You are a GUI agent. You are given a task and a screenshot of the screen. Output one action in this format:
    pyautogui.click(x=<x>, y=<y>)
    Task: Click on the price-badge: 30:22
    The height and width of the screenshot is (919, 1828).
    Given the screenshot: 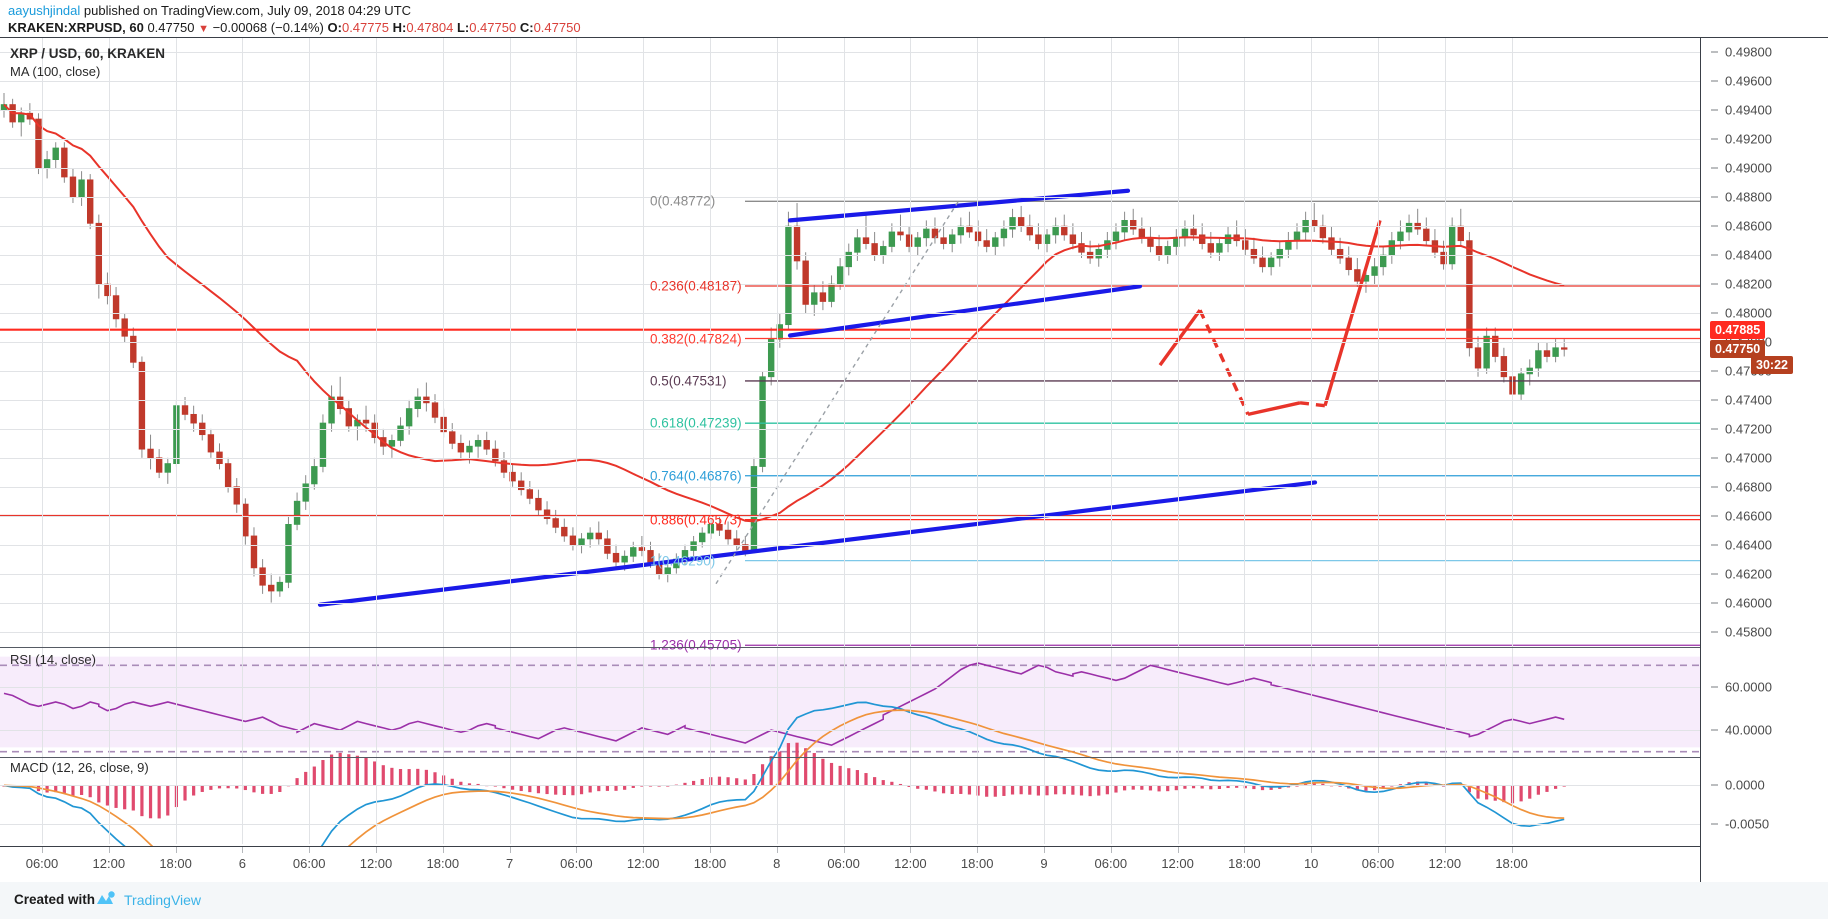 What is the action you would take?
    pyautogui.click(x=1772, y=365)
    